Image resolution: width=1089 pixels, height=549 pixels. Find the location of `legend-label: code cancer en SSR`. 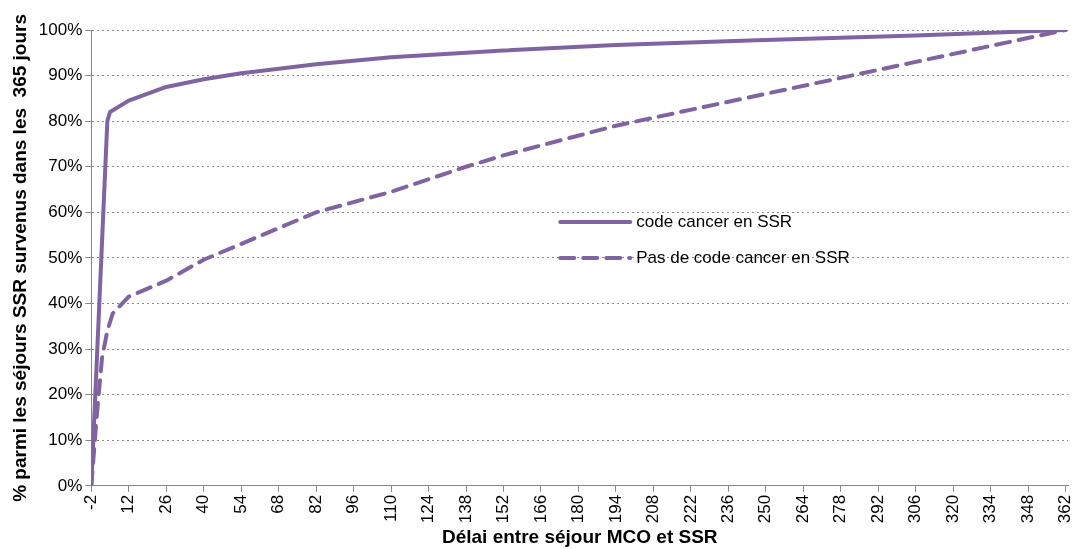

legend-label: code cancer en SSR is located at coordinates (714, 221).